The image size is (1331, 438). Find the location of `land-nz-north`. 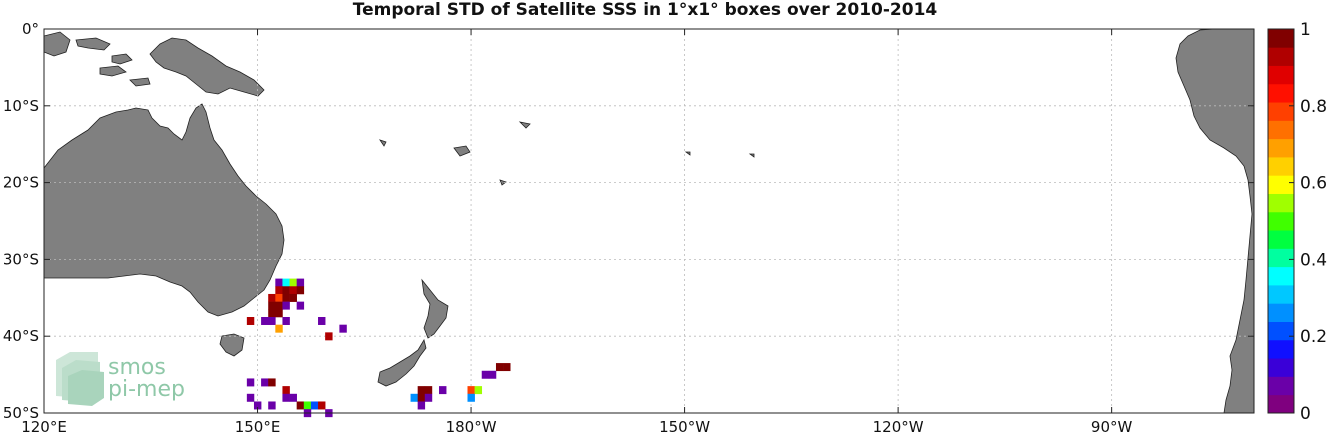

land-nz-north is located at coordinates (435, 308).